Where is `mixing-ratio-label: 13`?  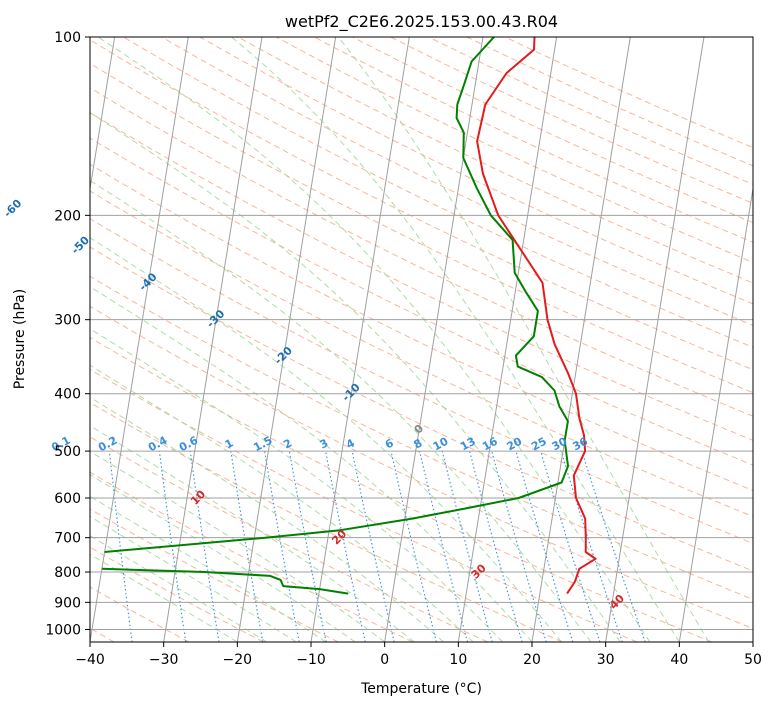 mixing-ratio-label: 13 is located at coordinates (468, 444).